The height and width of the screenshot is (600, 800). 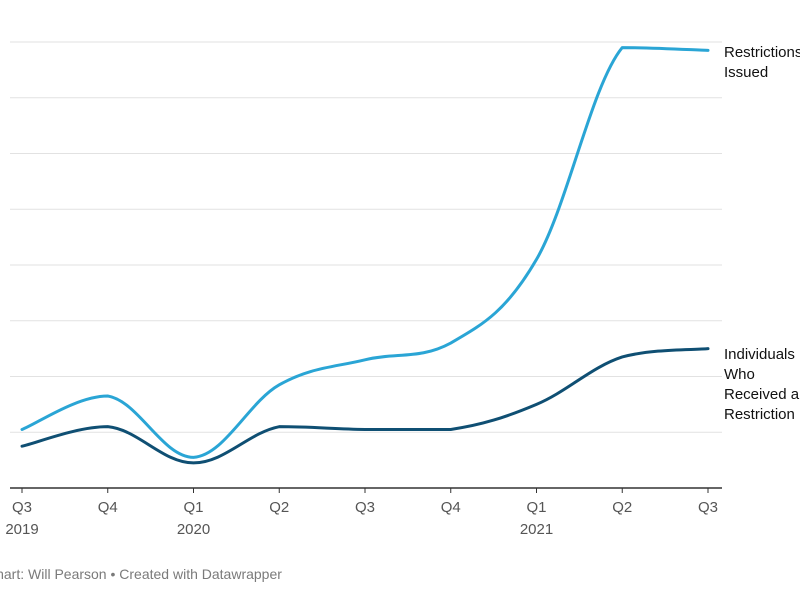 What do you see at coordinates (746, 72) in the screenshot?
I see `series-label-line: Issued` at bounding box center [746, 72].